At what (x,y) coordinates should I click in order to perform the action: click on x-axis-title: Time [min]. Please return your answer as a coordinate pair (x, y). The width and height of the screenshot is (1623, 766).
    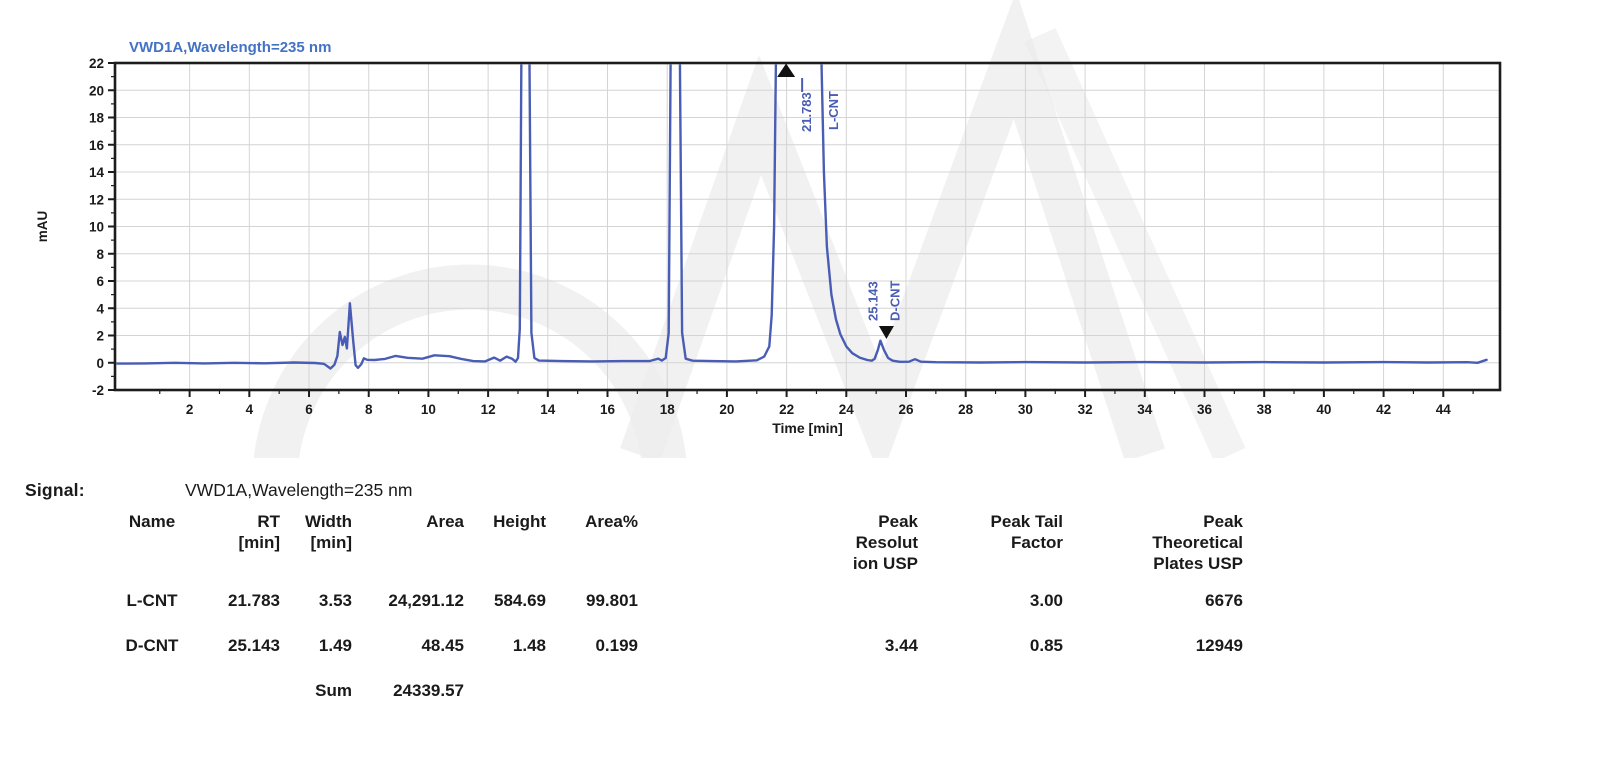
    Looking at the image, I should click on (807, 428).